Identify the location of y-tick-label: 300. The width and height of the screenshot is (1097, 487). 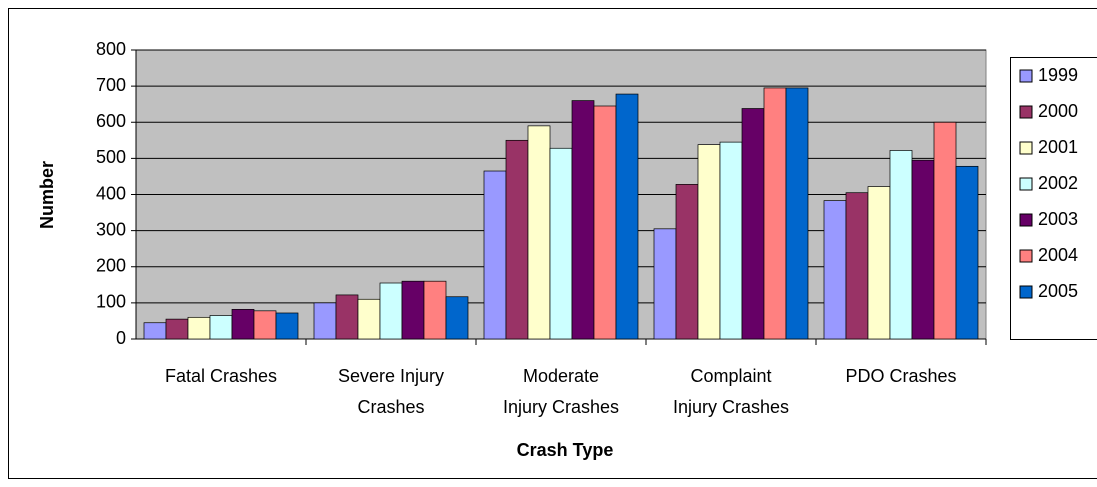
(111, 229).